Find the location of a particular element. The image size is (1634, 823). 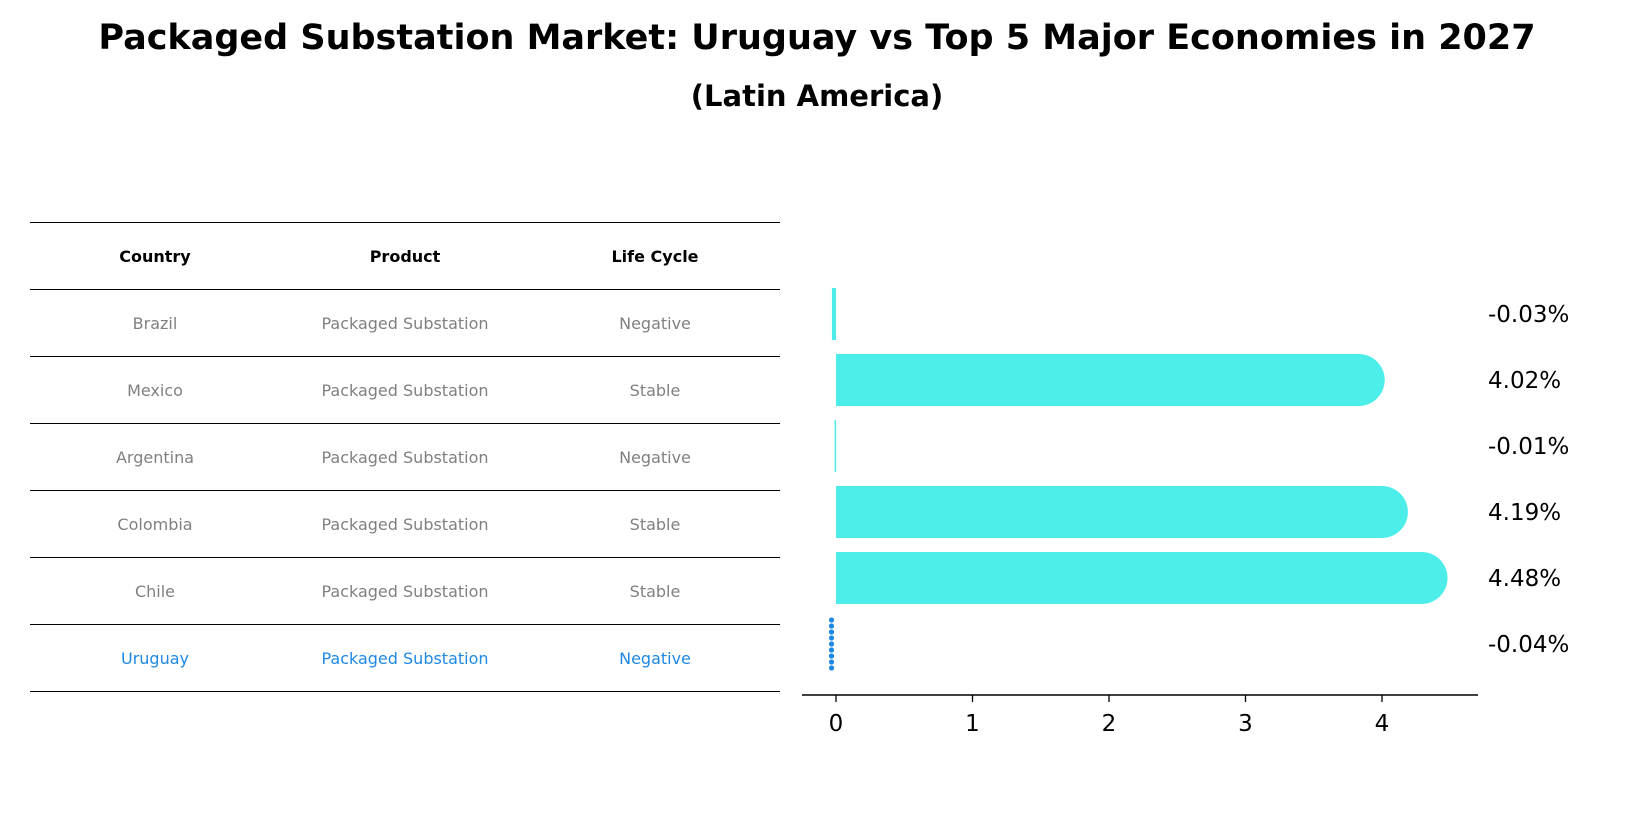

table-row: Colombia Packaged Substation Stable is located at coordinates (405, 523).